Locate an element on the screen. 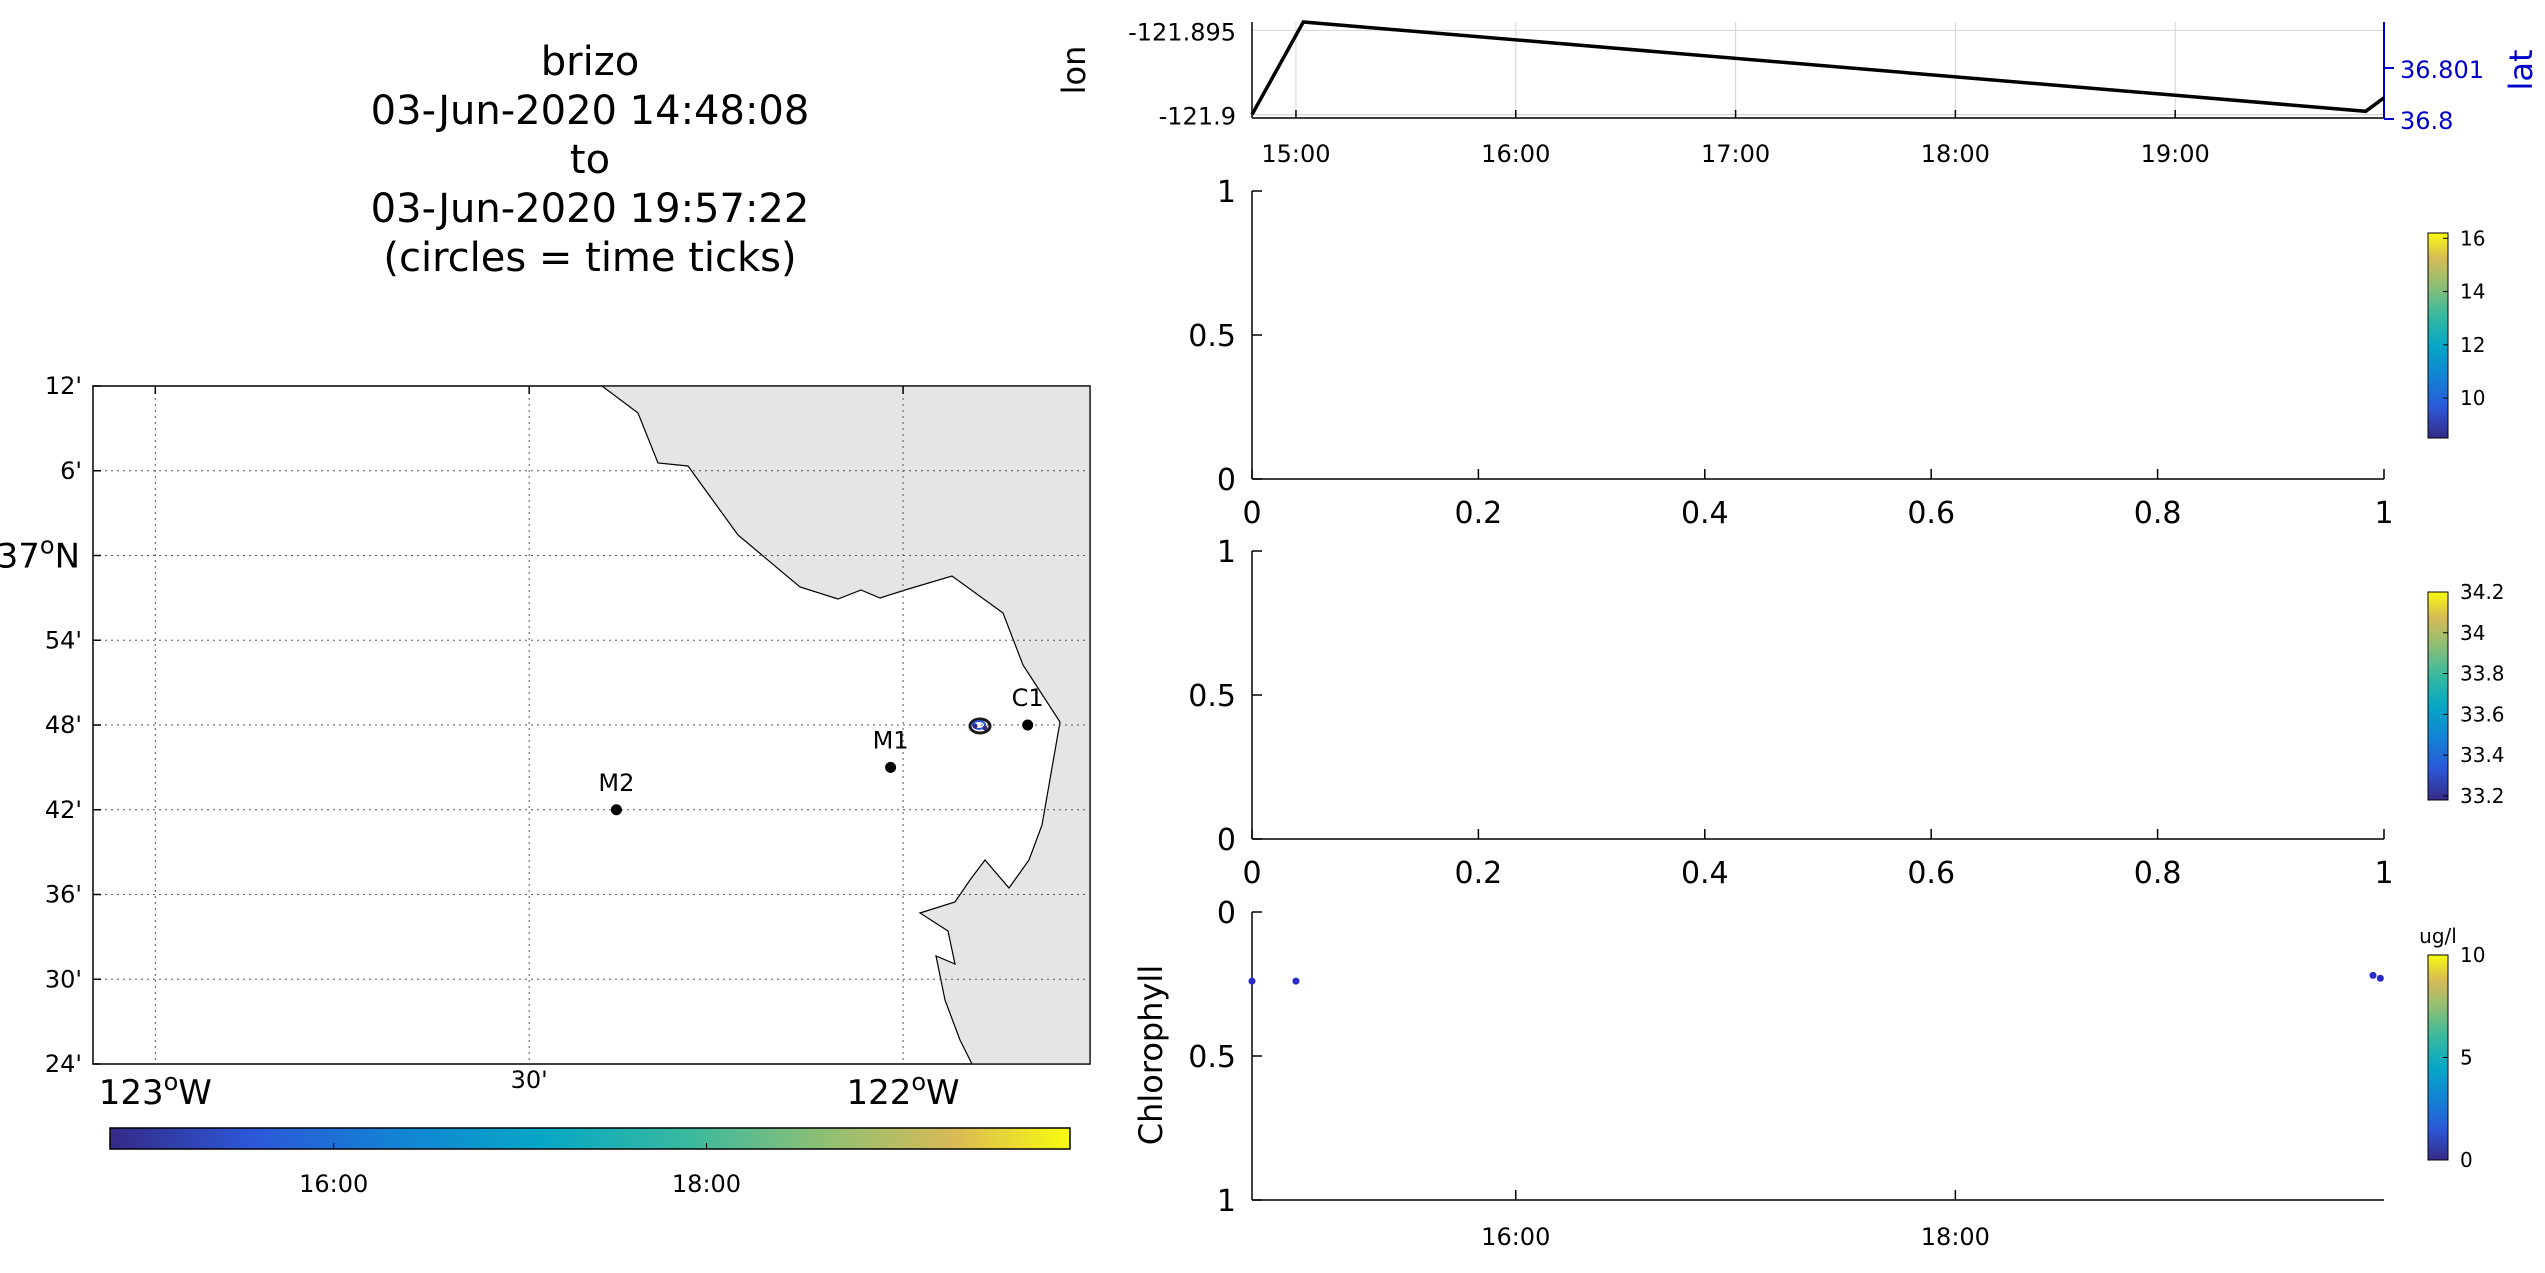 Image resolution: width=2545 pixels, height=1273 pixels. station-label: M2 is located at coordinates (616, 783).